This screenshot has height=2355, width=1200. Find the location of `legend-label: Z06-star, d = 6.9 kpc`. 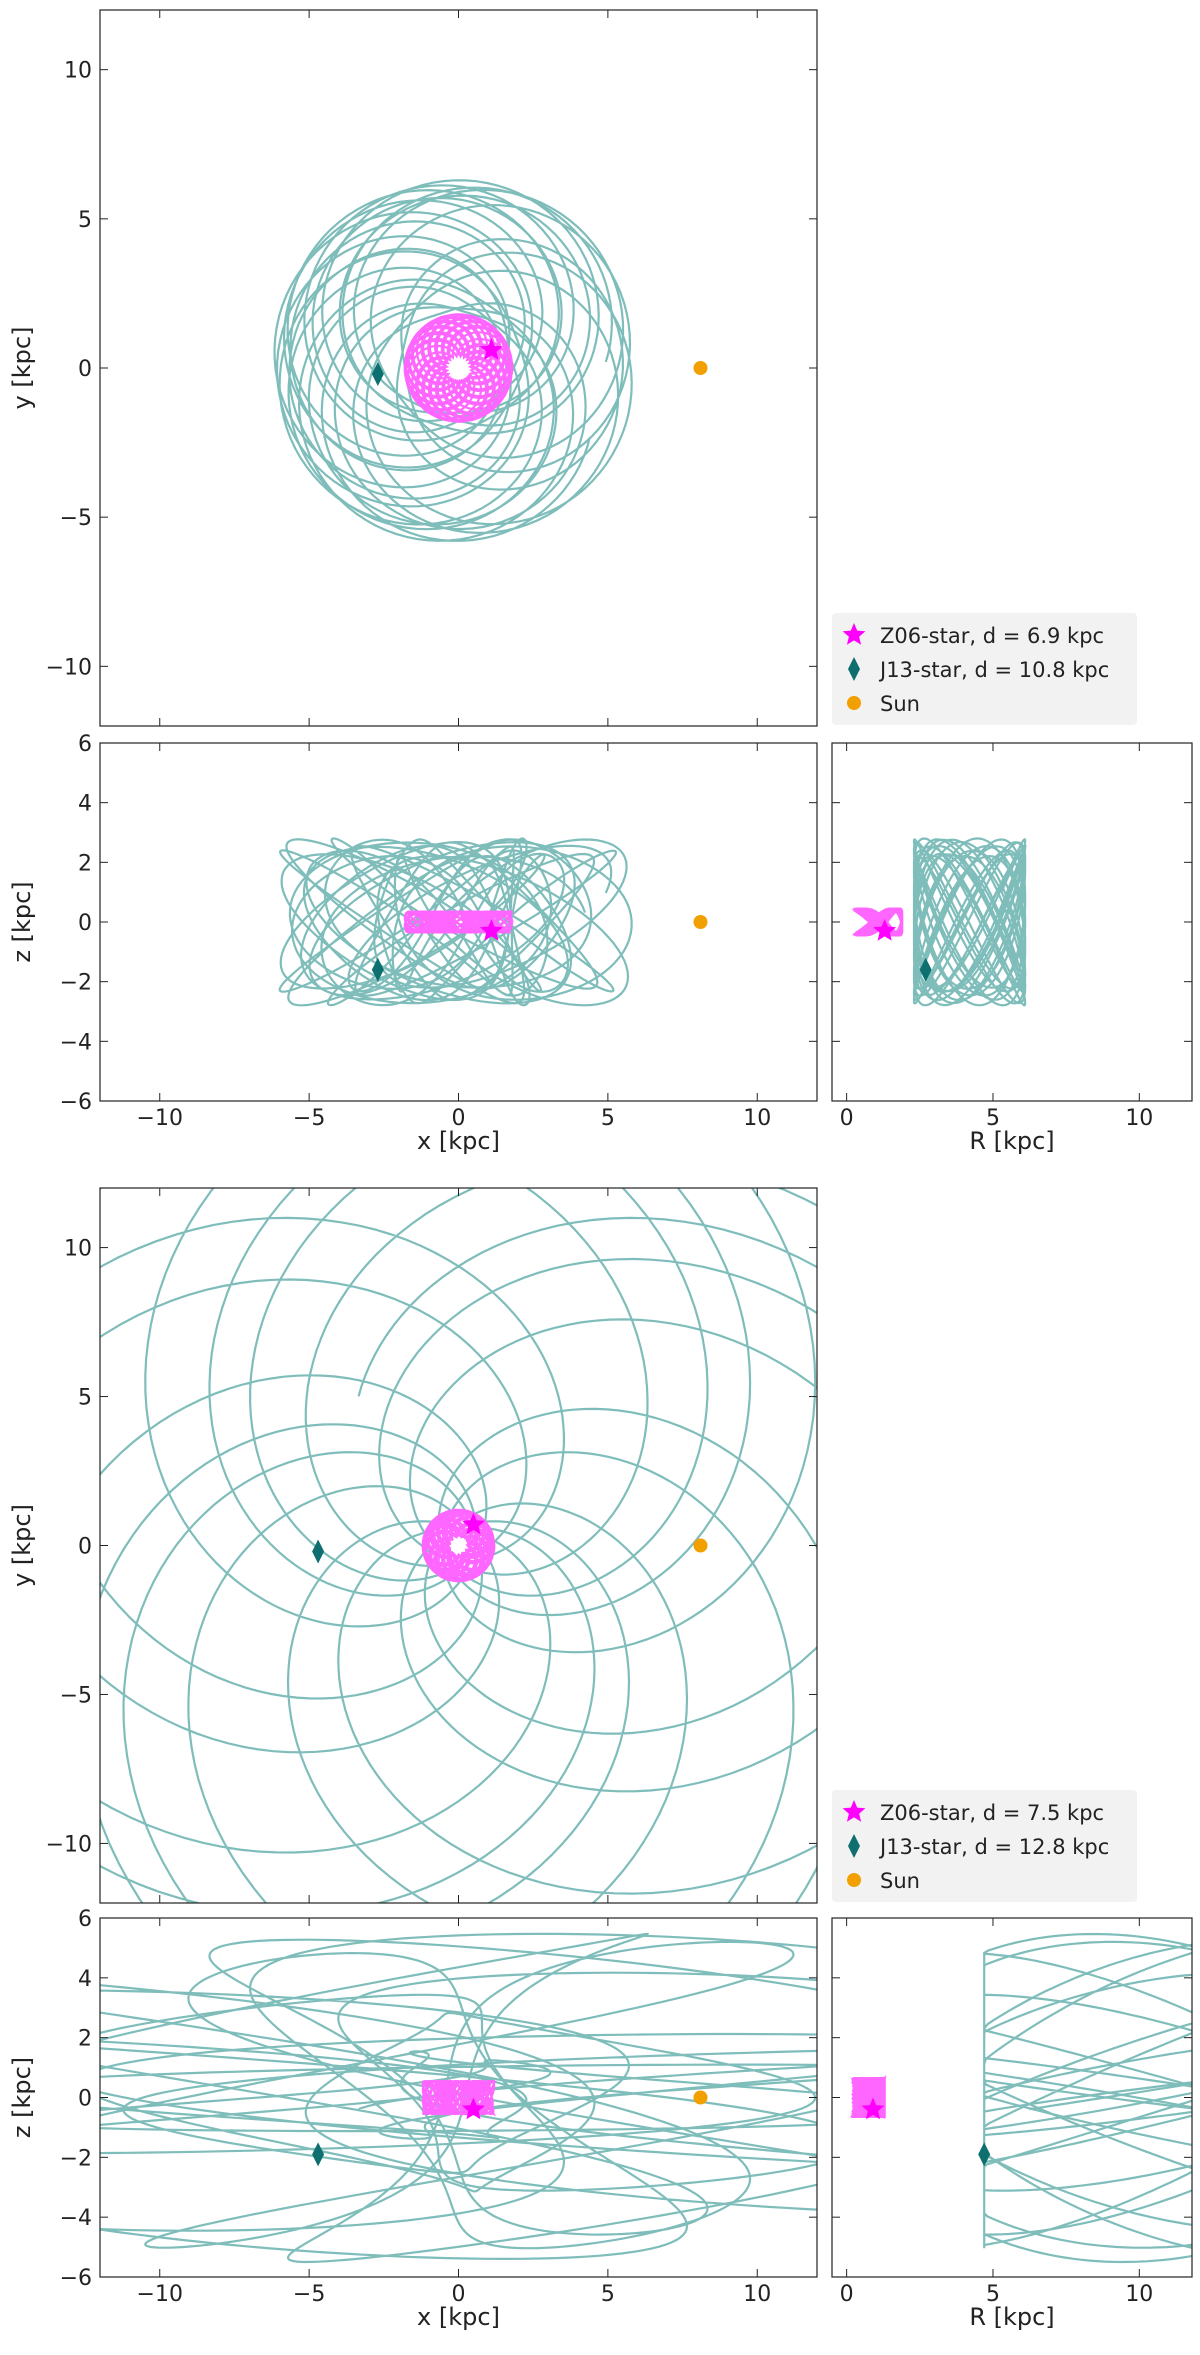

legend-label: Z06-star, d = 6.9 kpc is located at coordinates (992, 636).